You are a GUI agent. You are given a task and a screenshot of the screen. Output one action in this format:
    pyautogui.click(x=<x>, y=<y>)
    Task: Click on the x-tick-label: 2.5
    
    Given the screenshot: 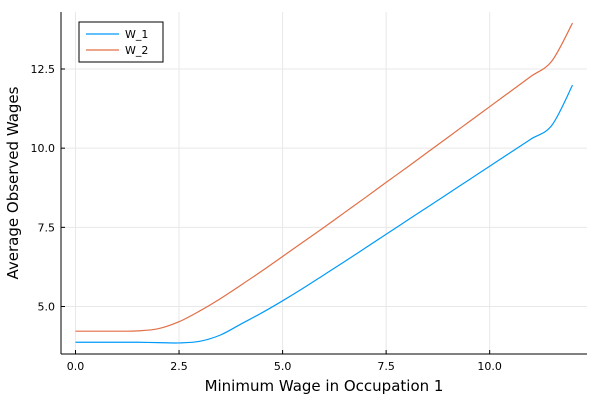 What is the action you would take?
    pyautogui.click(x=179, y=366)
    